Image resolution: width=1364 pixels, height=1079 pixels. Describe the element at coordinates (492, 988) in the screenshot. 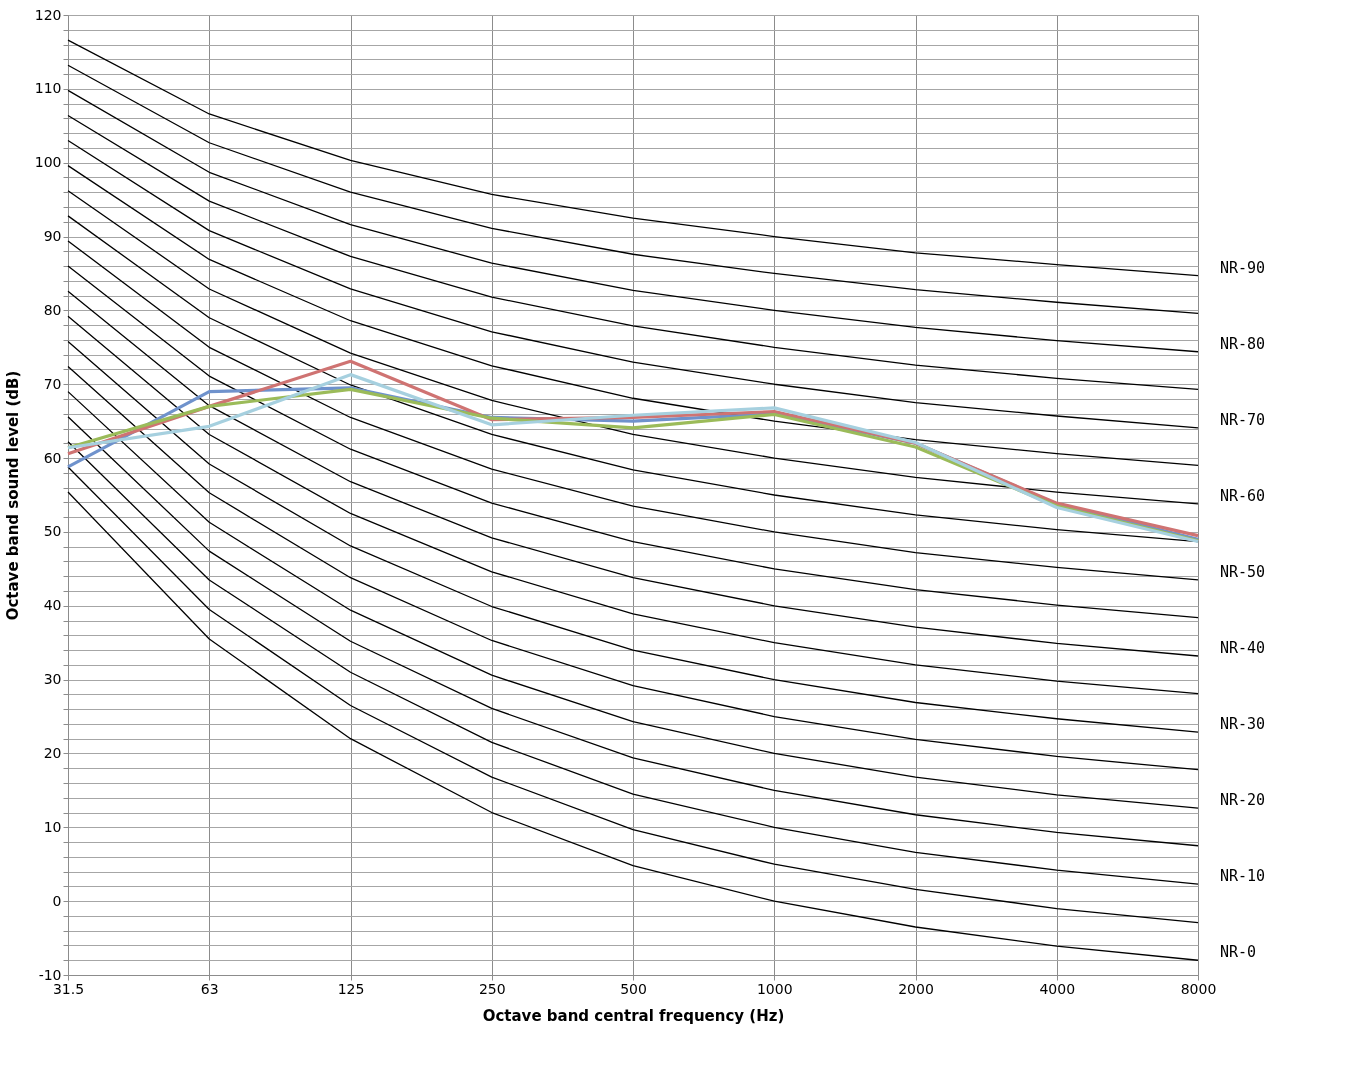

I see `x-tick-label: 250` at that location.